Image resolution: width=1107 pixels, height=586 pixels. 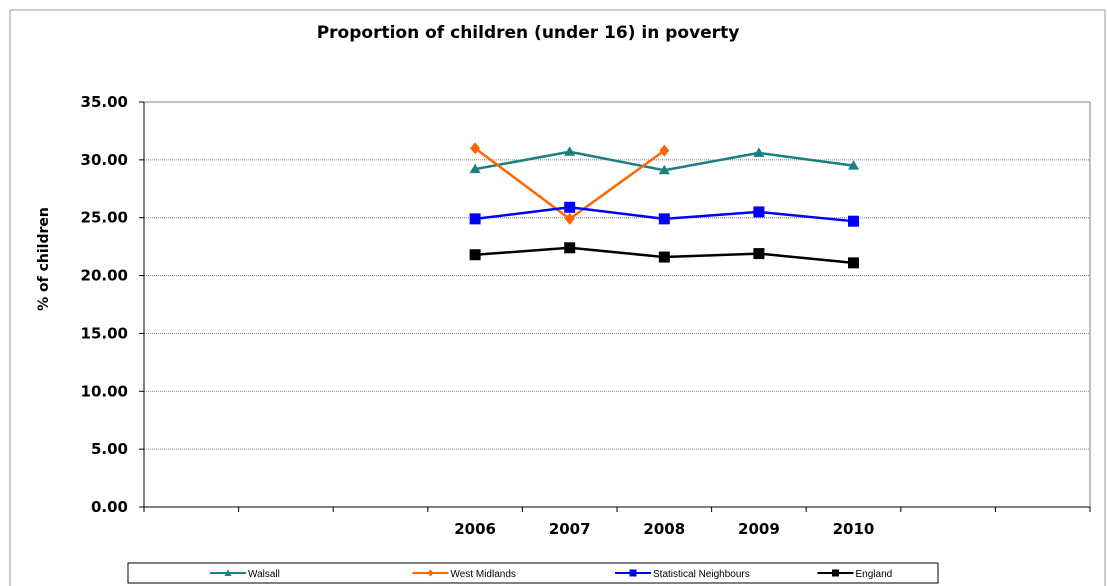 What do you see at coordinates (104, 160) in the screenshot?
I see `y-tick-label: 30.00` at bounding box center [104, 160].